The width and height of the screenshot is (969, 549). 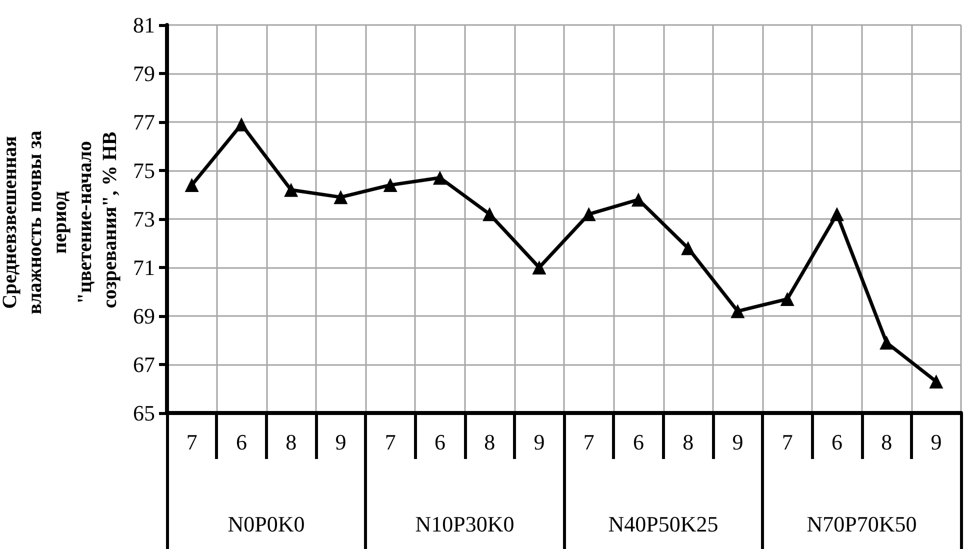 I want to click on text: N10P30K0, so click(x=464, y=524).